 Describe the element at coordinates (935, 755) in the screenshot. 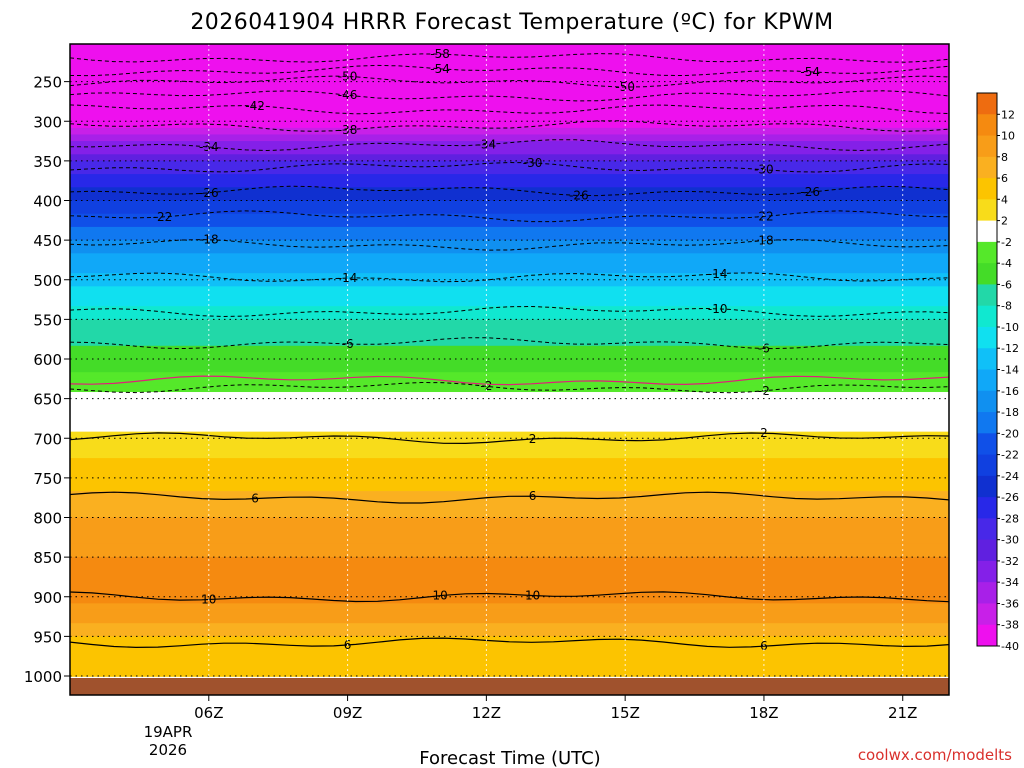

I see `credit-link: coolwx.com/modelts` at that location.